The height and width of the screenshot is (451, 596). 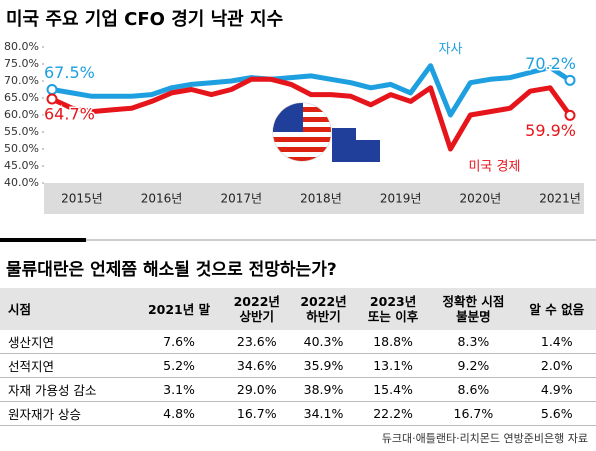 What do you see at coordinates (393, 365) in the screenshot?
I see `cell: 13.1%` at bounding box center [393, 365].